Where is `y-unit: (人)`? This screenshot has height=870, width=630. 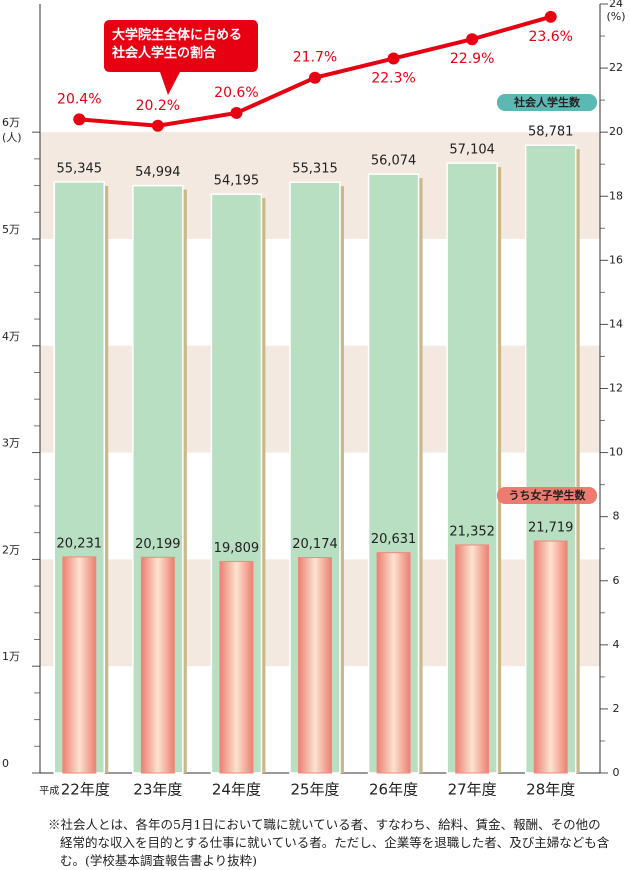 y-unit: (人) is located at coordinates (12, 137).